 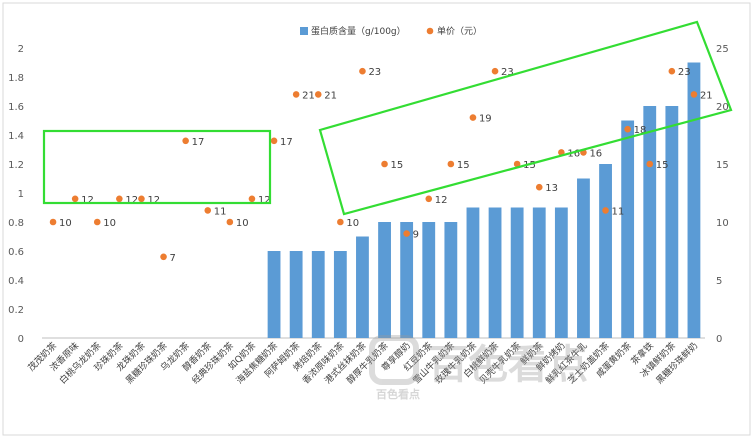 I want to click on y-left-tick-label: 0.8, so click(x=16, y=223).